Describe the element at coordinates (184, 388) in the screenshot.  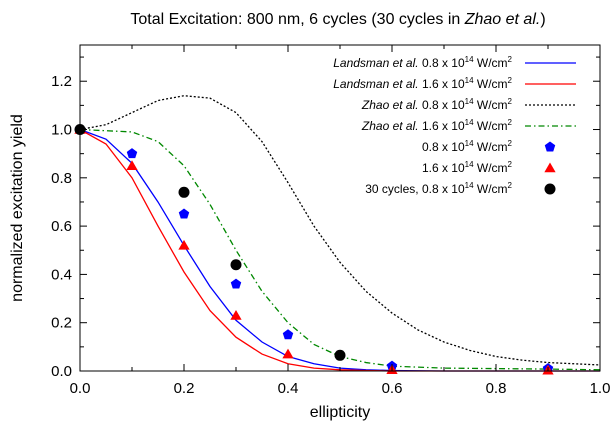
I see `x-tick-label: 0.2` at that location.